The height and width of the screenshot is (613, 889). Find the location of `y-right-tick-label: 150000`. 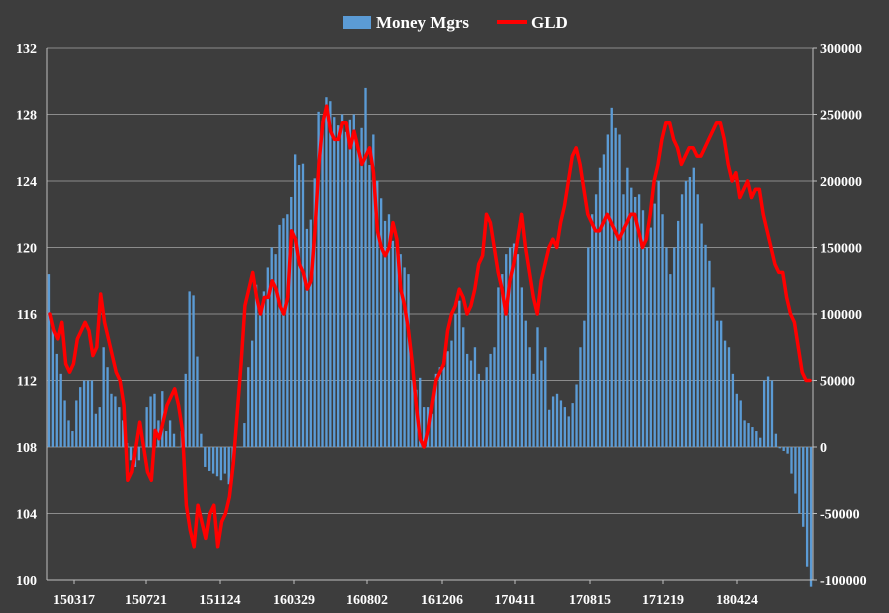

y-right-tick-label: 150000 is located at coordinates (841, 249).